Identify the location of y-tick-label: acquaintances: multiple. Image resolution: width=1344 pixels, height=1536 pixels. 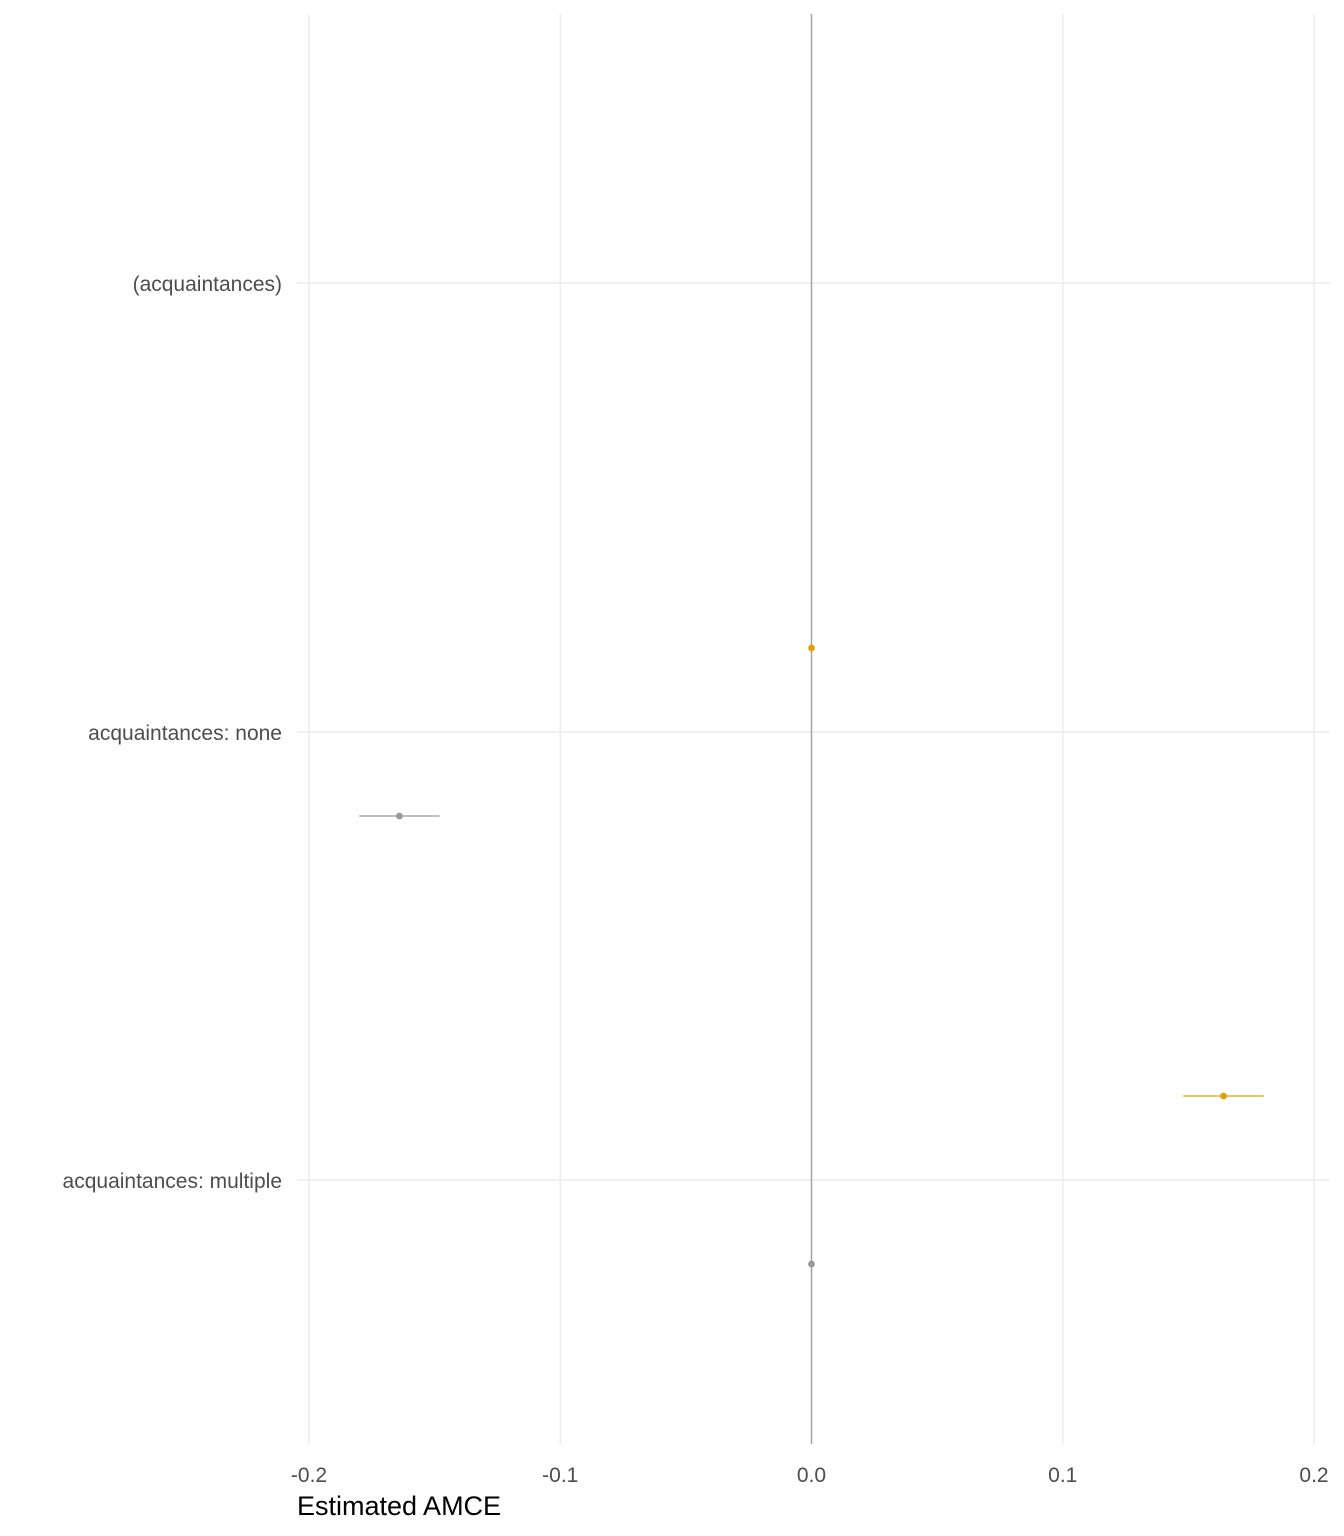
(172, 1181).